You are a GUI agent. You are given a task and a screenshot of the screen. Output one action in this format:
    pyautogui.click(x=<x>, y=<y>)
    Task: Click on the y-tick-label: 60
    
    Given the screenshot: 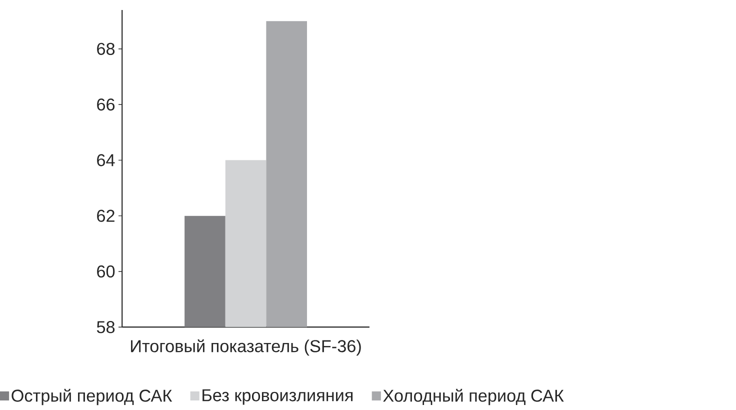 What is the action you would take?
    pyautogui.click(x=106, y=272)
    